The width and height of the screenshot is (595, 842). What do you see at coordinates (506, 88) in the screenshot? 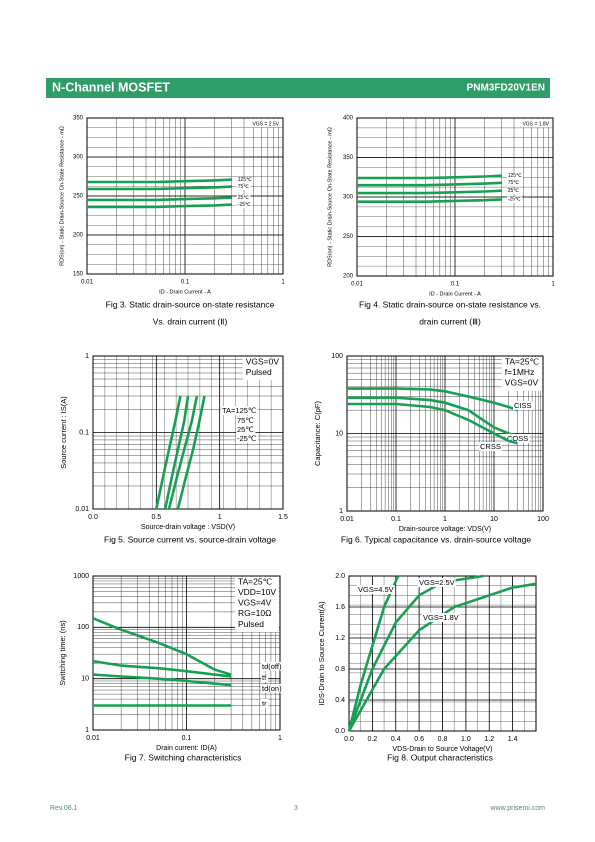
I see `header-part: PNM3FD20V1EN` at bounding box center [506, 88].